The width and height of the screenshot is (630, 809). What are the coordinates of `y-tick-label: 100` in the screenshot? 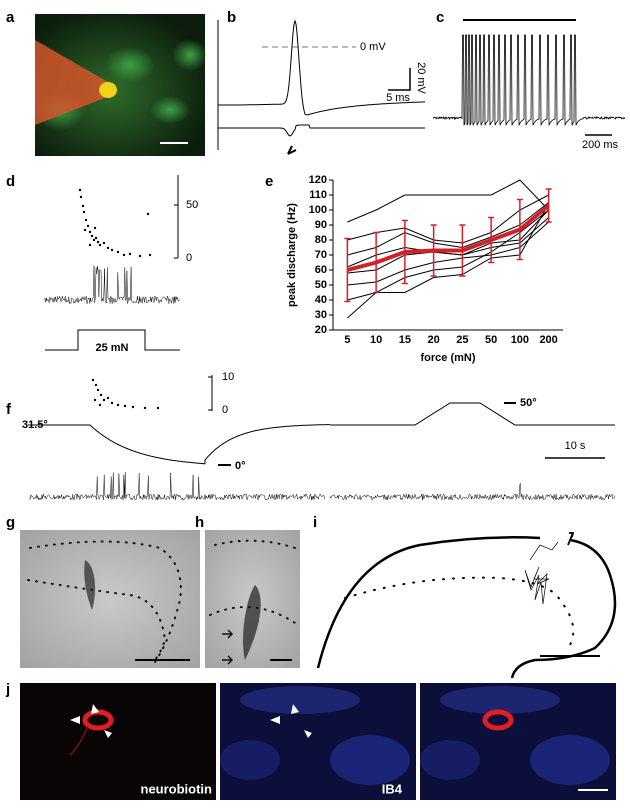 It's located at (318, 210).